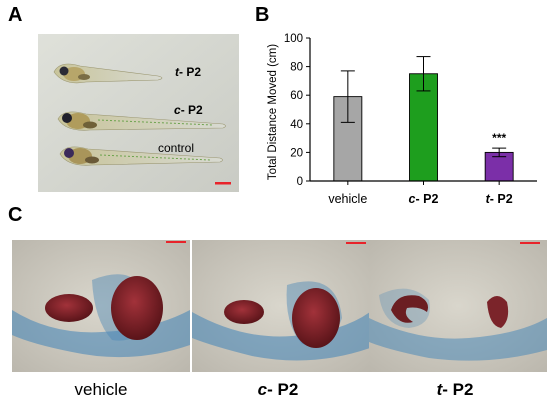 The image size is (550, 407). Describe the element at coordinates (499, 199) in the screenshot. I see `x-tick-label: t- P2` at that location.